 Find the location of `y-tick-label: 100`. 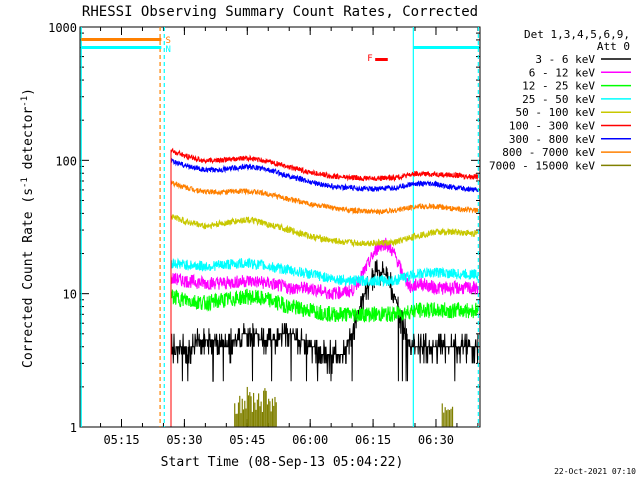

y-tick-label: 100 is located at coordinates (66, 161).